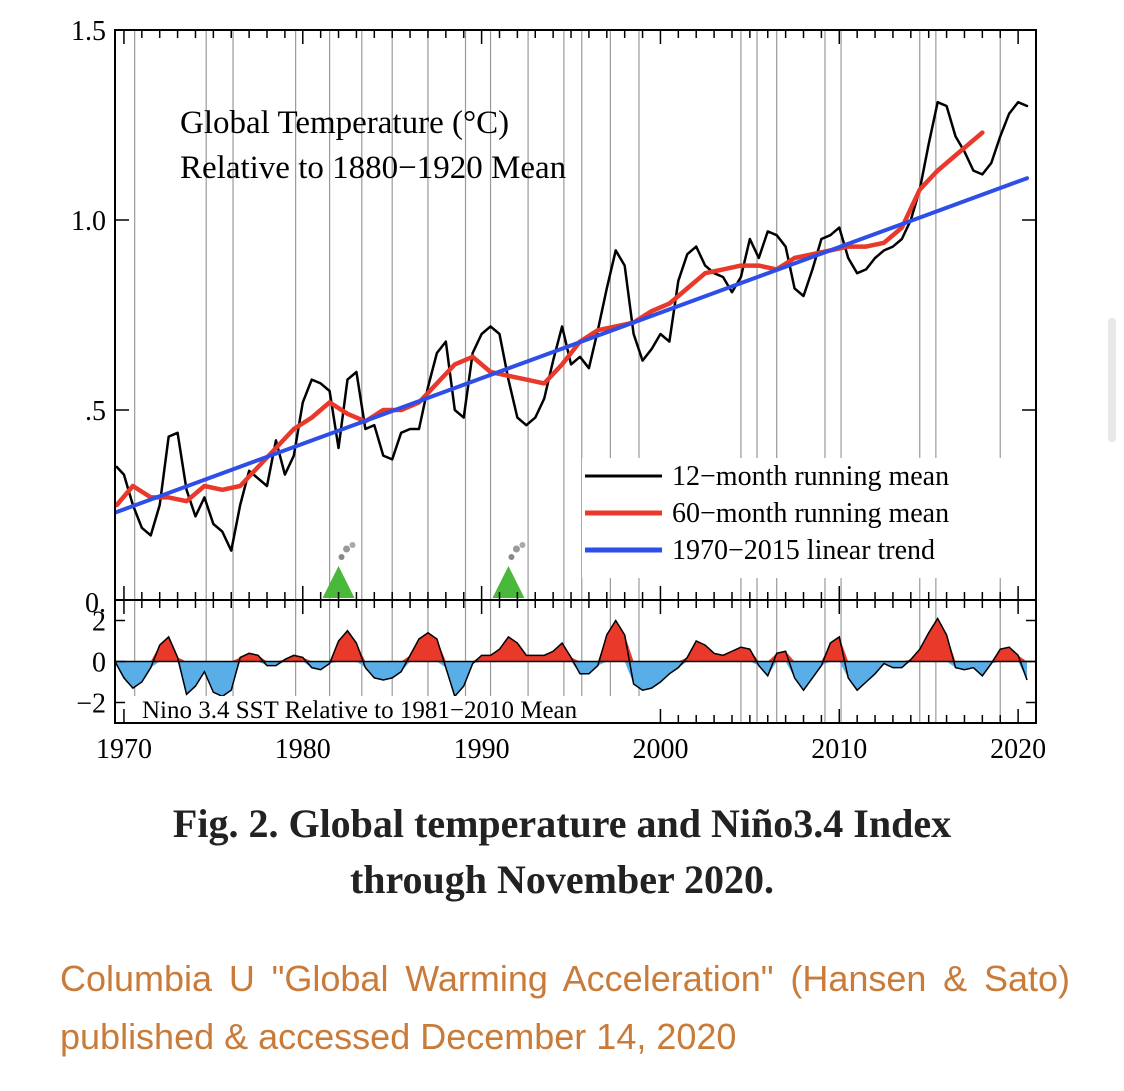 Image resolution: width=1124 pixels, height=1091 pixels. What do you see at coordinates (810, 513) in the screenshot?
I see `legend-label-60-month: 60−month running mean` at bounding box center [810, 513].